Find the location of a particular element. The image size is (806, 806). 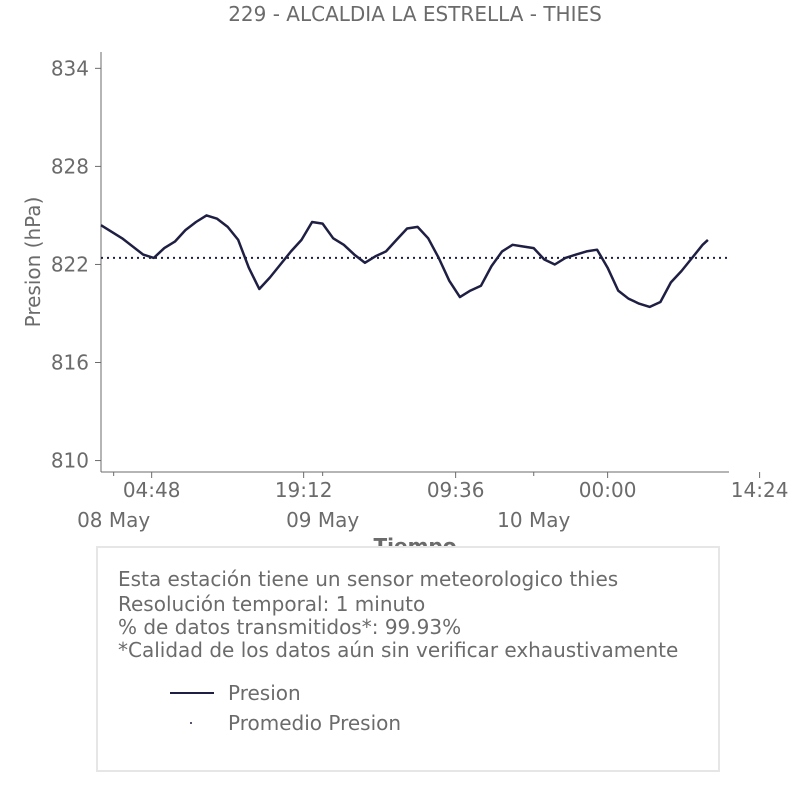

y-tick-label: 822 is located at coordinates (70, 264).